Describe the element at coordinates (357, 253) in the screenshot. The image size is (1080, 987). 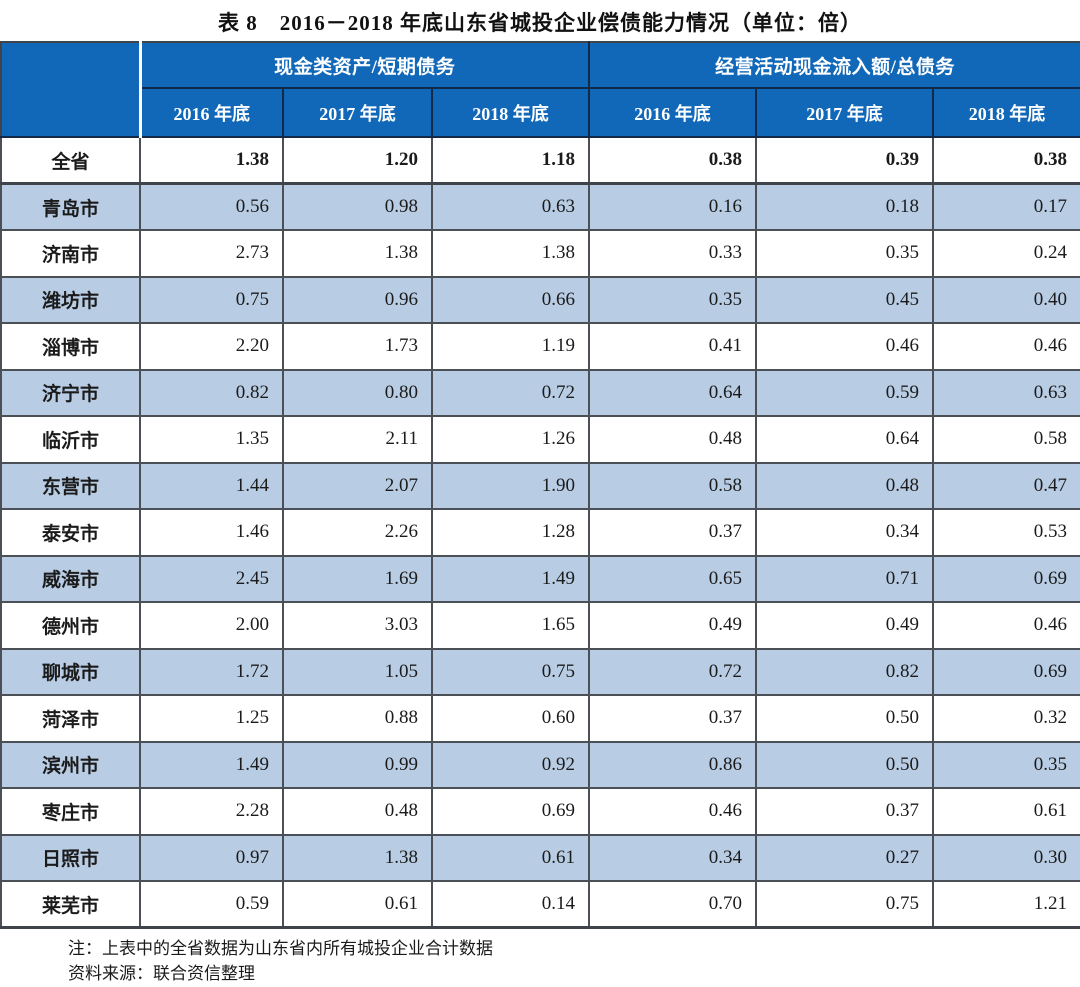
I see `cell-value: 1.38` at that location.